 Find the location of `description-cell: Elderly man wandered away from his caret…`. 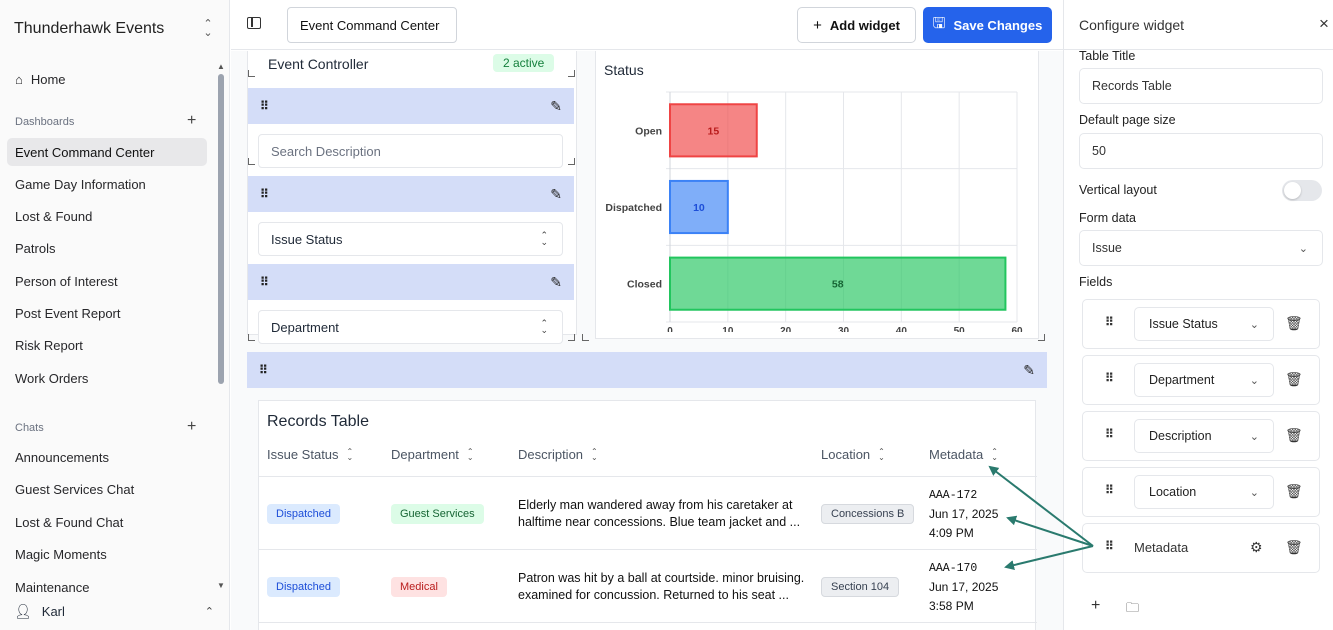

description-cell: Elderly man wandered away from his caret… is located at coordinates (668, 514).